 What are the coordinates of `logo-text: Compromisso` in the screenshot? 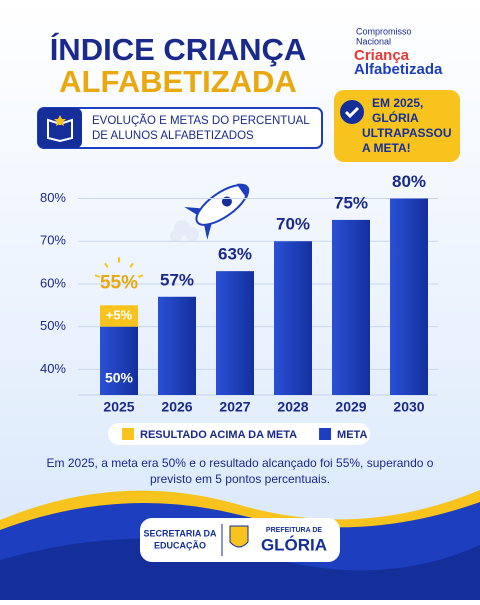 It's located at (384, 31).